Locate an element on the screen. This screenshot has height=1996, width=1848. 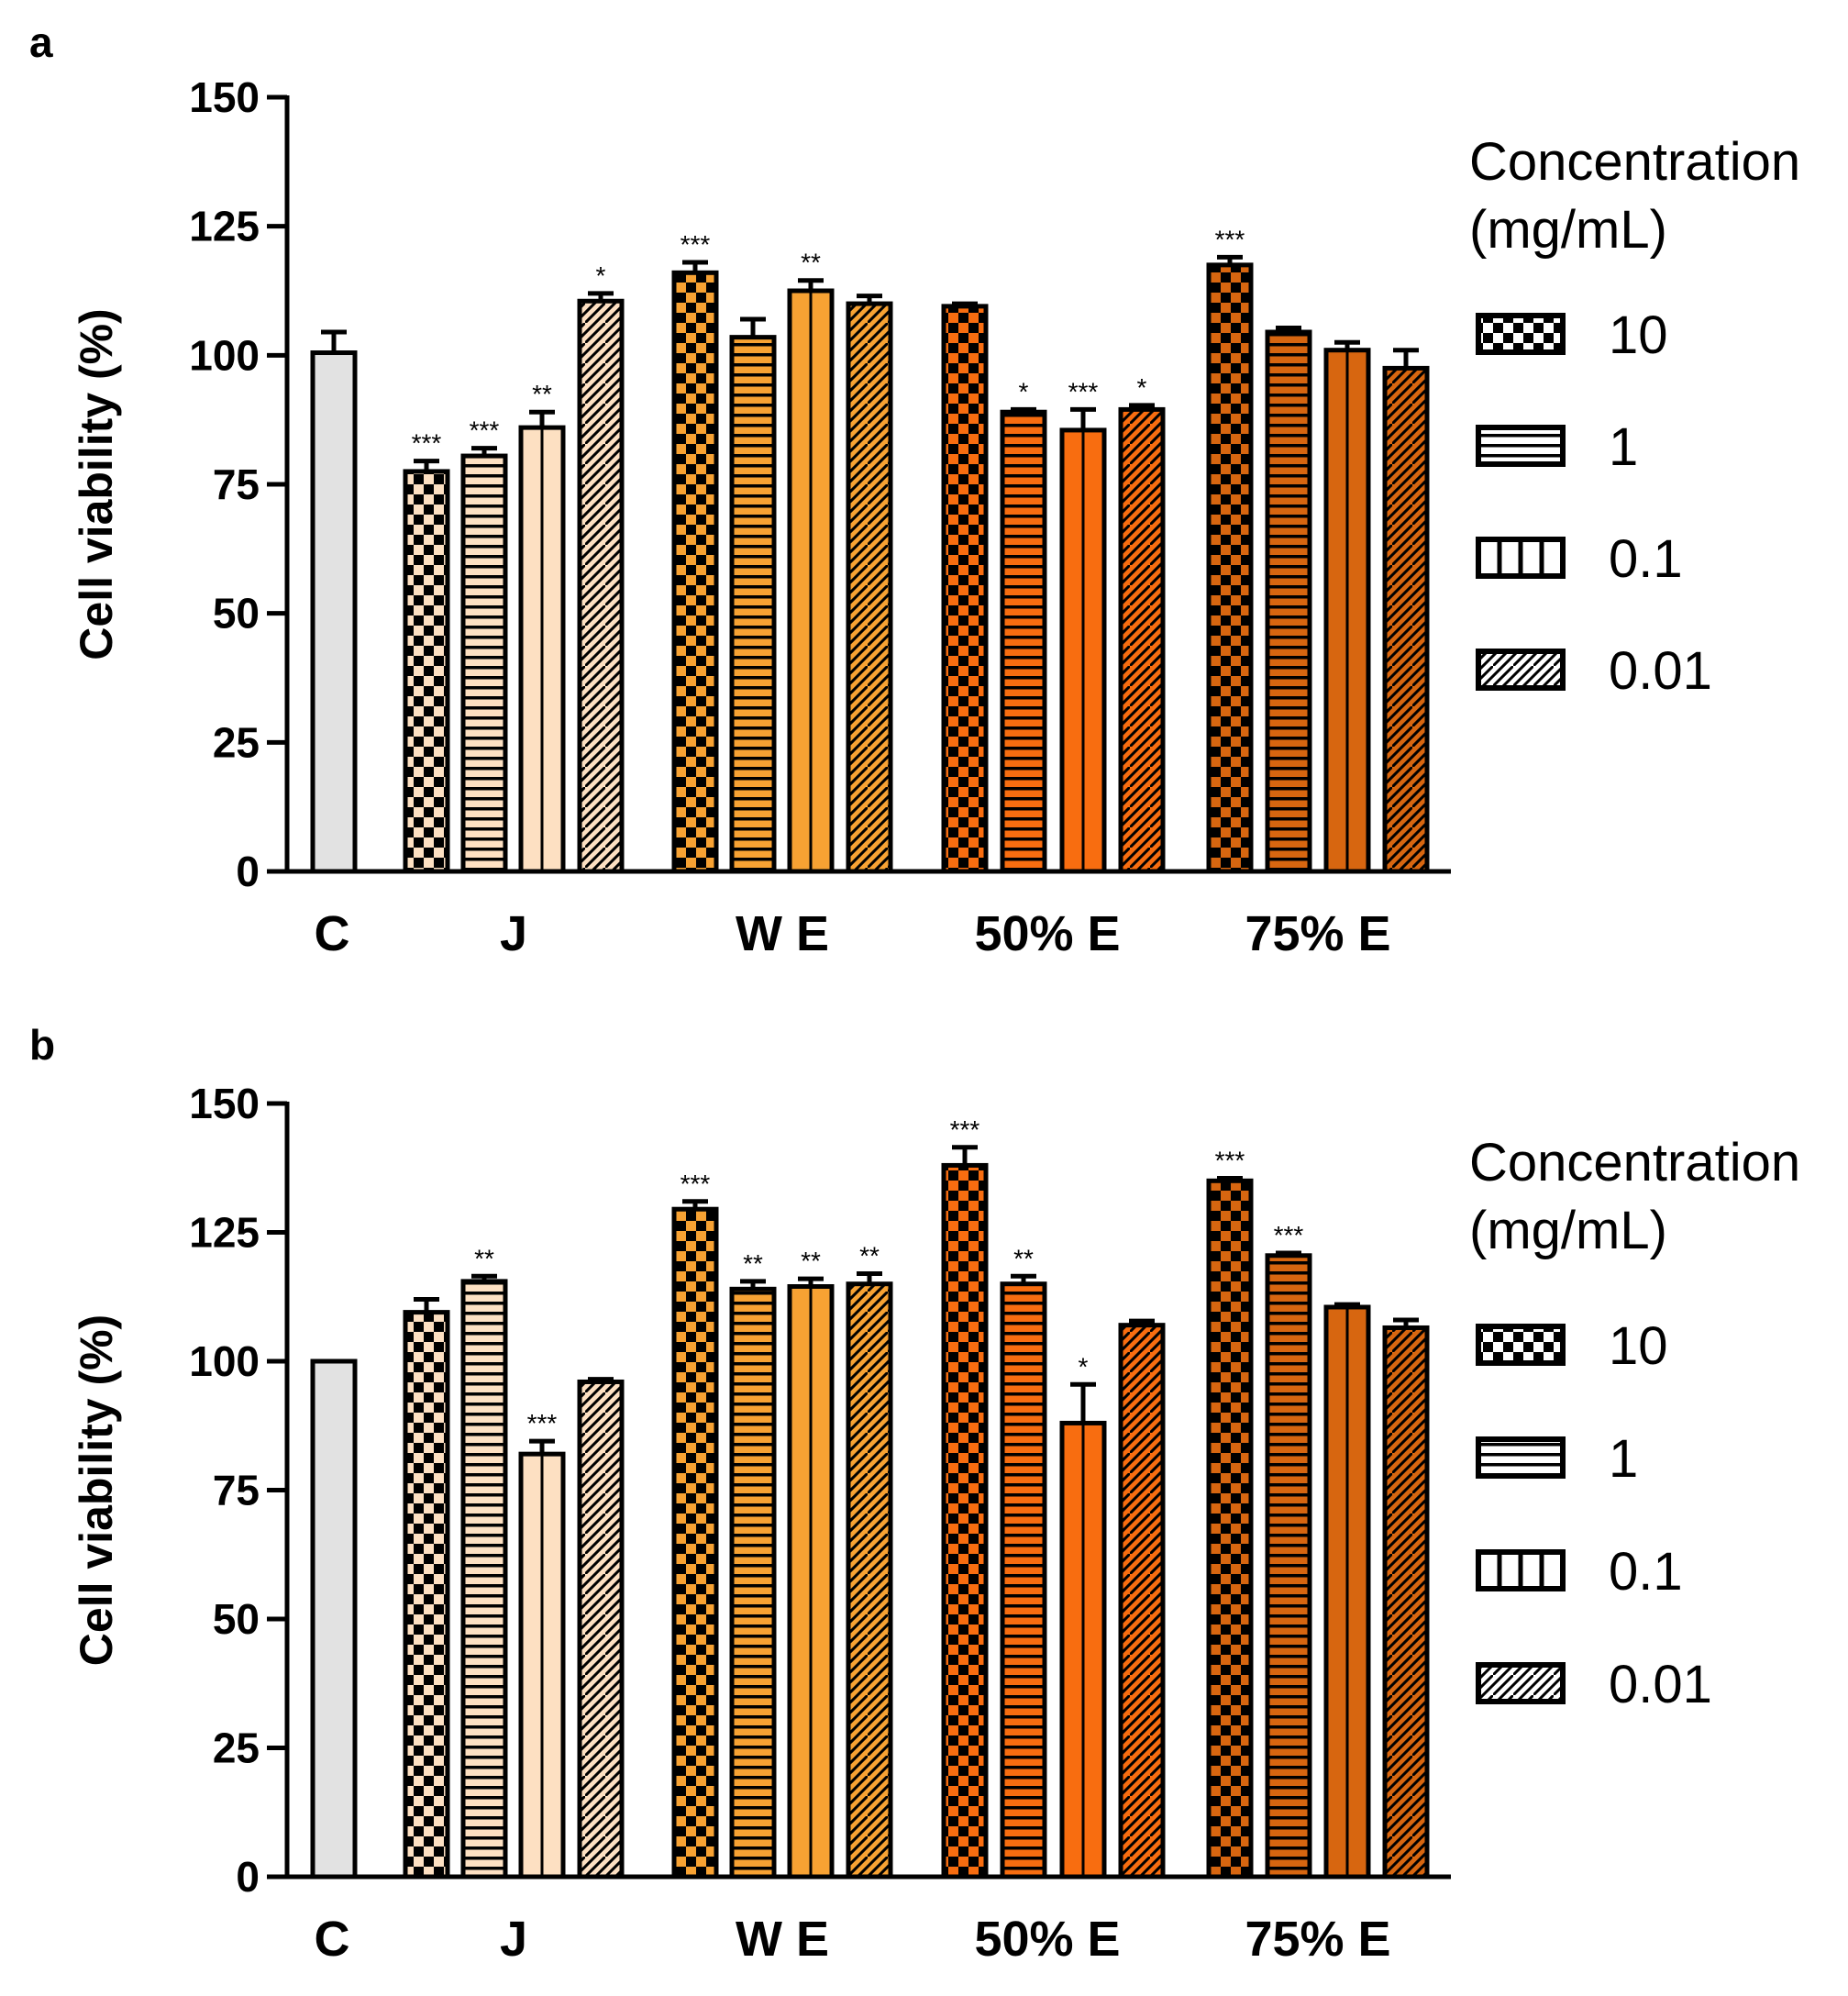
bar-WE-0.01 is located at coordinates (869, 584).